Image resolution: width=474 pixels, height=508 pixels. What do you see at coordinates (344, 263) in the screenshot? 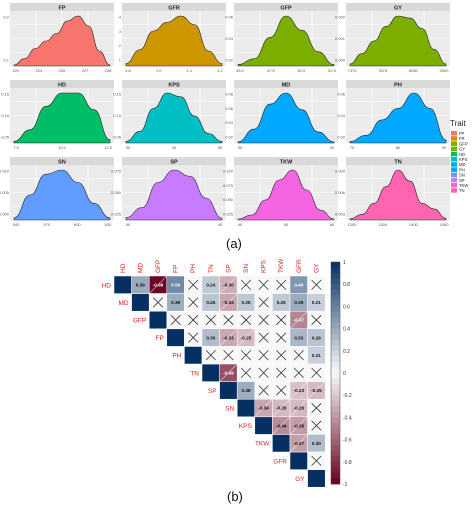
I see `colorbar-tick-label: 1` at bounding box center [344, 263].